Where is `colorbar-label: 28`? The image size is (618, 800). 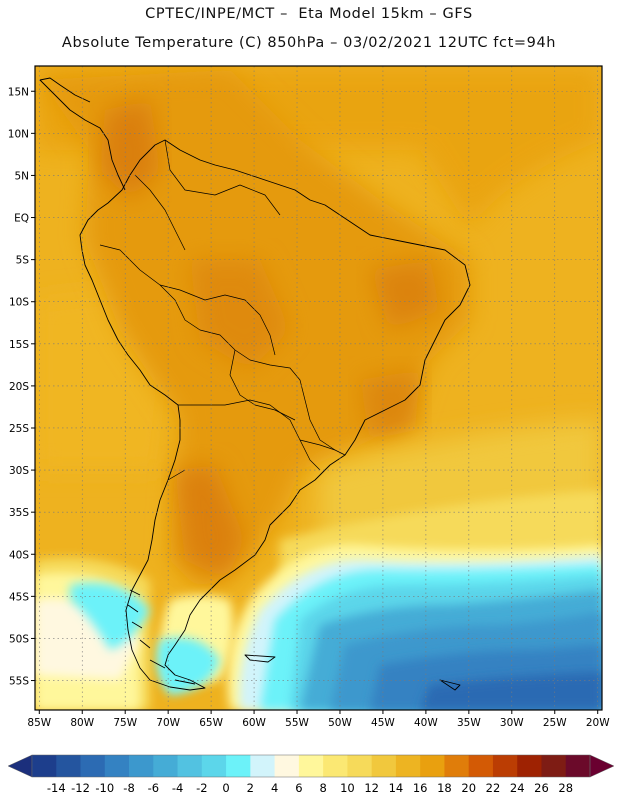 colorbar-label: 28 is located at coordinates (565, 788).